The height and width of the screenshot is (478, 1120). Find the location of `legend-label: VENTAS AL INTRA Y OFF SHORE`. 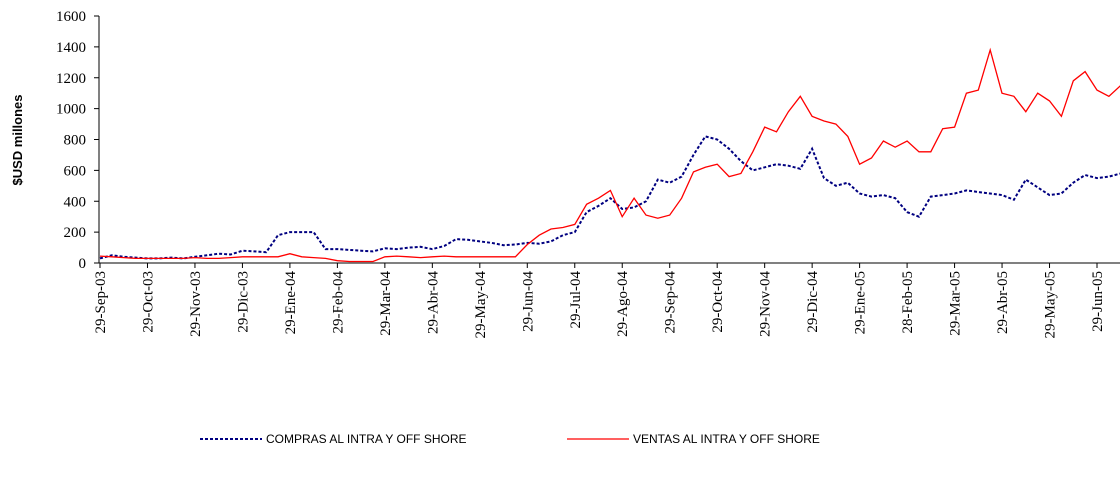

legend-label: VENTAS AL INTRA Y OFF SHORE is located at coordinates (726, 439).